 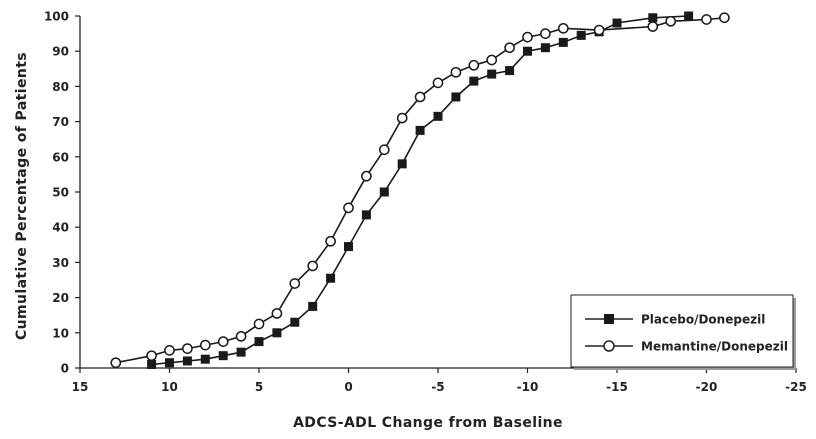 I want to click on x-tick-label: -15, so click(x=617, y=387).